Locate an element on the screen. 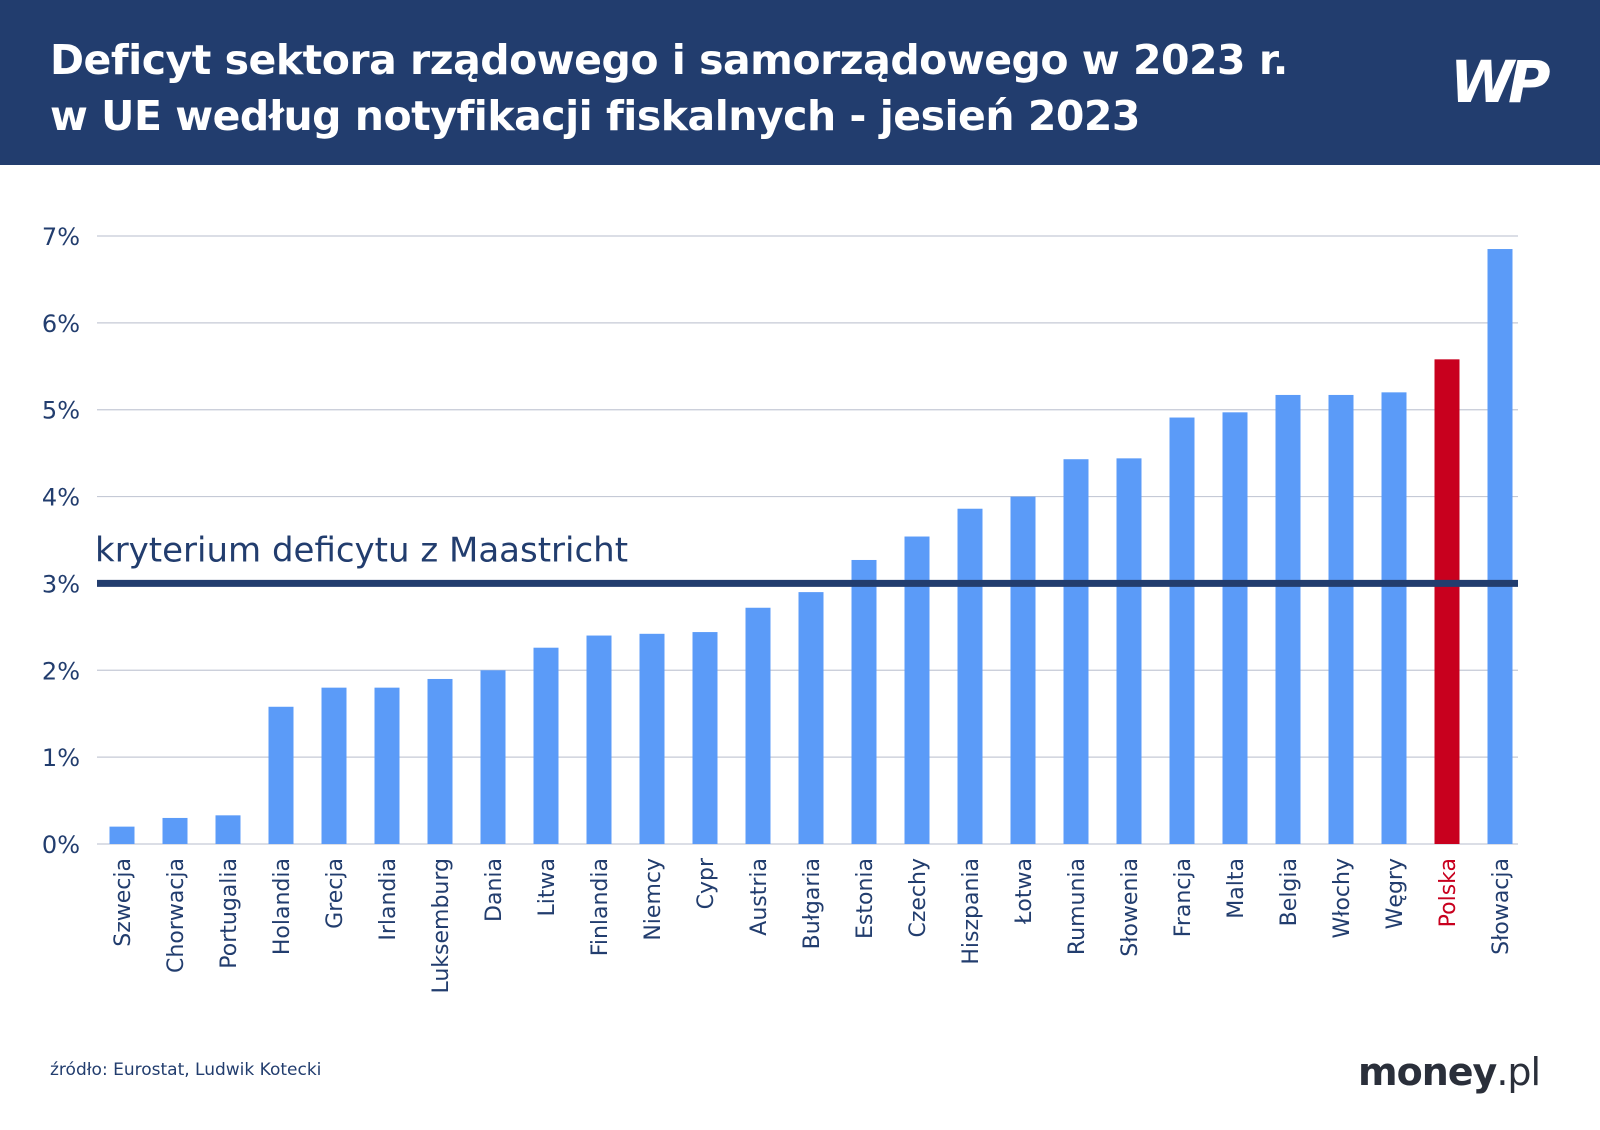 This screenshot has width=1600, height=1130. x-tick-label: Malta is located at coordinates (1236, 888).